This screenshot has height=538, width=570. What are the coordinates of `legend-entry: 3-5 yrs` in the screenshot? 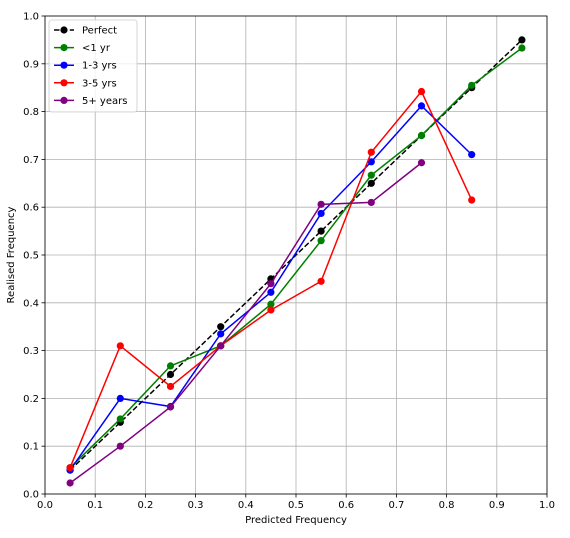 It's located at (85, 83).